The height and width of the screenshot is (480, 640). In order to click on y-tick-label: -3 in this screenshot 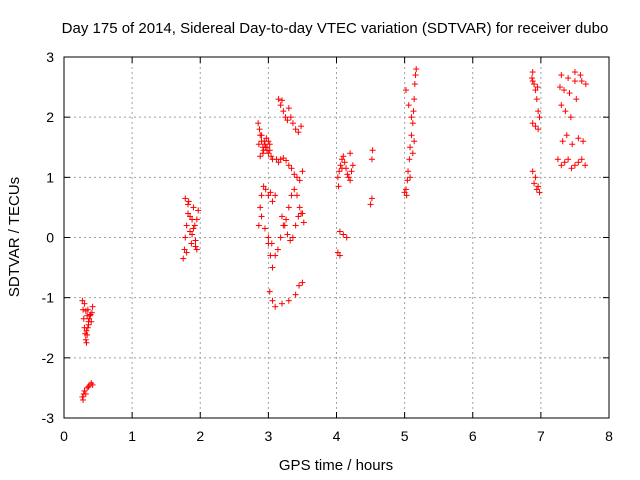, I will do `click(48, 418)`.